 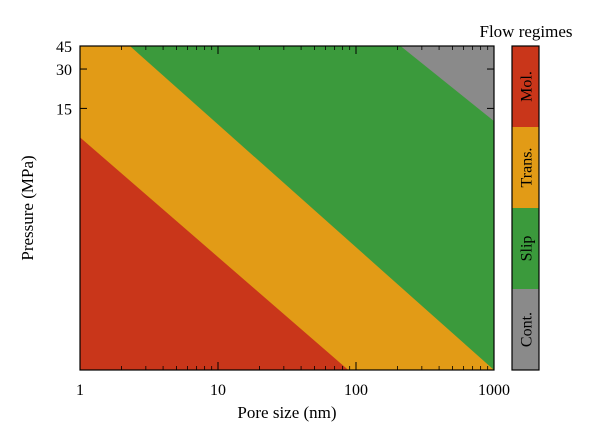 I want to click on legend-frame, so click(x=525, y=208).